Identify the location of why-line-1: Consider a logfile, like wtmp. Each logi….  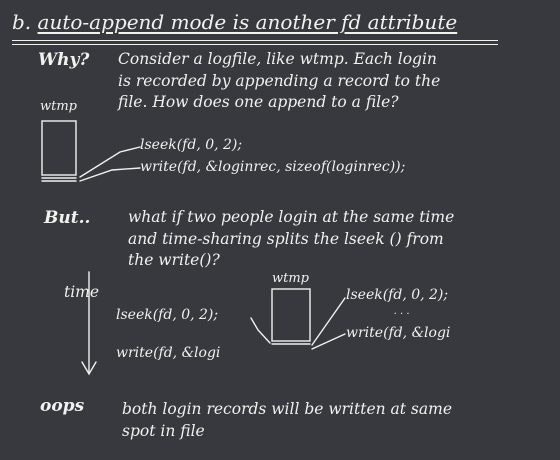
(277, 59).